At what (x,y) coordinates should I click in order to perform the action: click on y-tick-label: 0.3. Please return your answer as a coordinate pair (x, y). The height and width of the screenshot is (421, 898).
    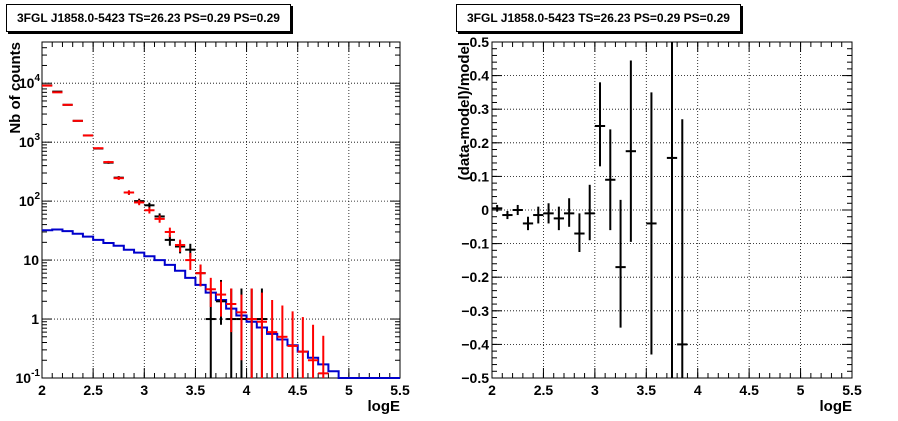
    Looking at the image, I should click on (480, 109).